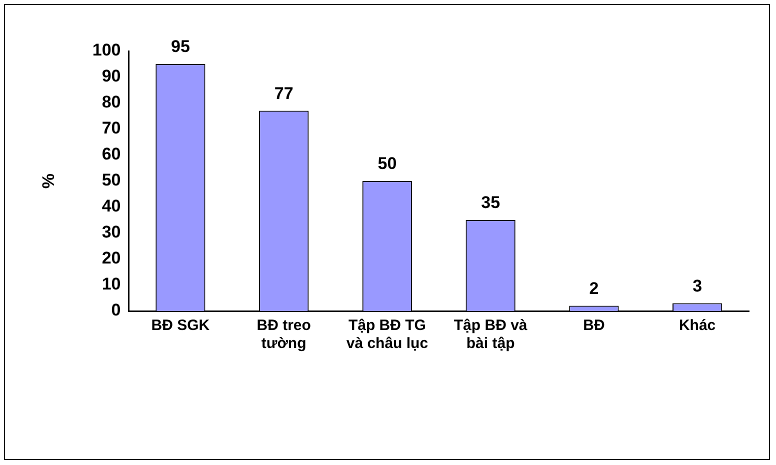  Describe the element at coordinates (111, 102) in the screenshot. I see `y-tick-label: 80` at that location.